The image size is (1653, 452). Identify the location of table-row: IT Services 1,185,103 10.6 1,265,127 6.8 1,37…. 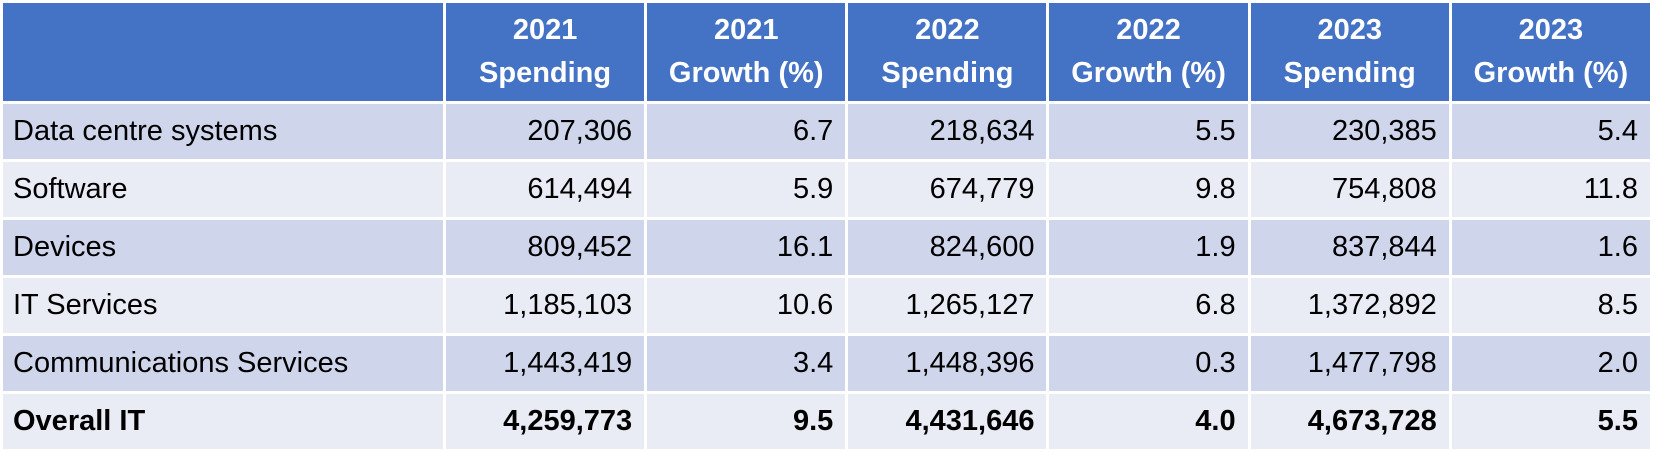
(826, 305).